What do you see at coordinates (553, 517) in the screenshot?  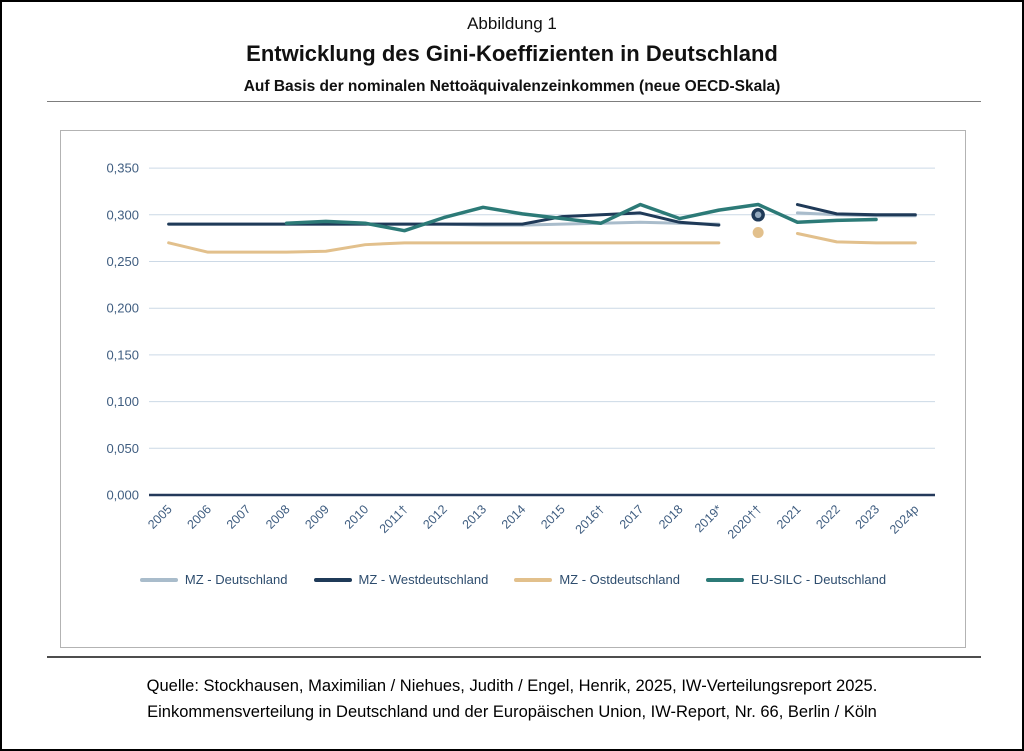 I see `x-tick-label: 2015` at bounding box center [553, 517].